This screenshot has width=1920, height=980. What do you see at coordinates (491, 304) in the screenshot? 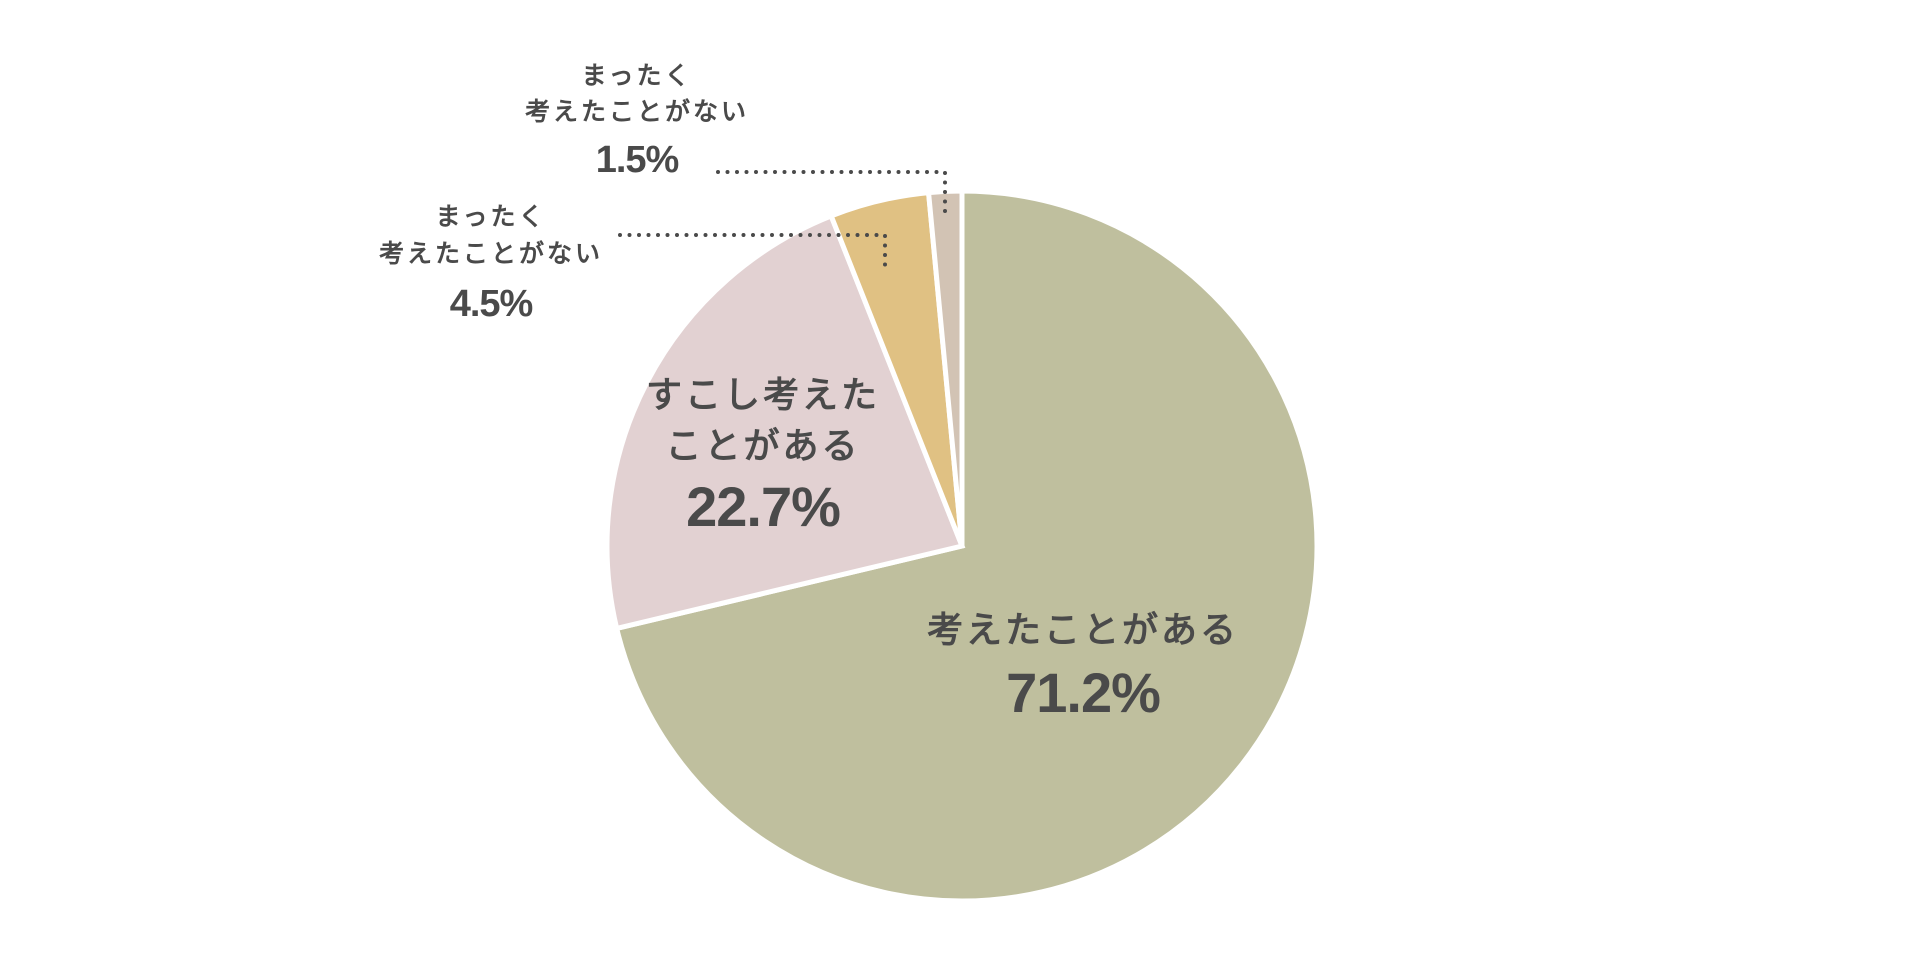
I see `slice-value-2: 4.5%` at bounding box center [491, 304].